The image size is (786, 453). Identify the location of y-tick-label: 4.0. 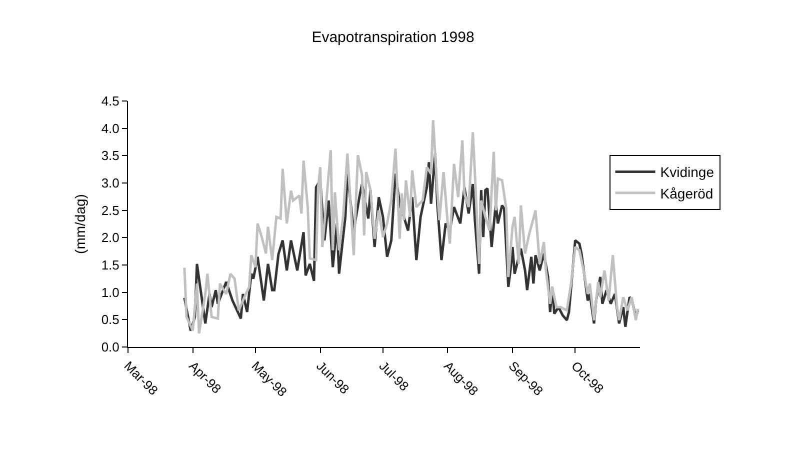
(110, 128).